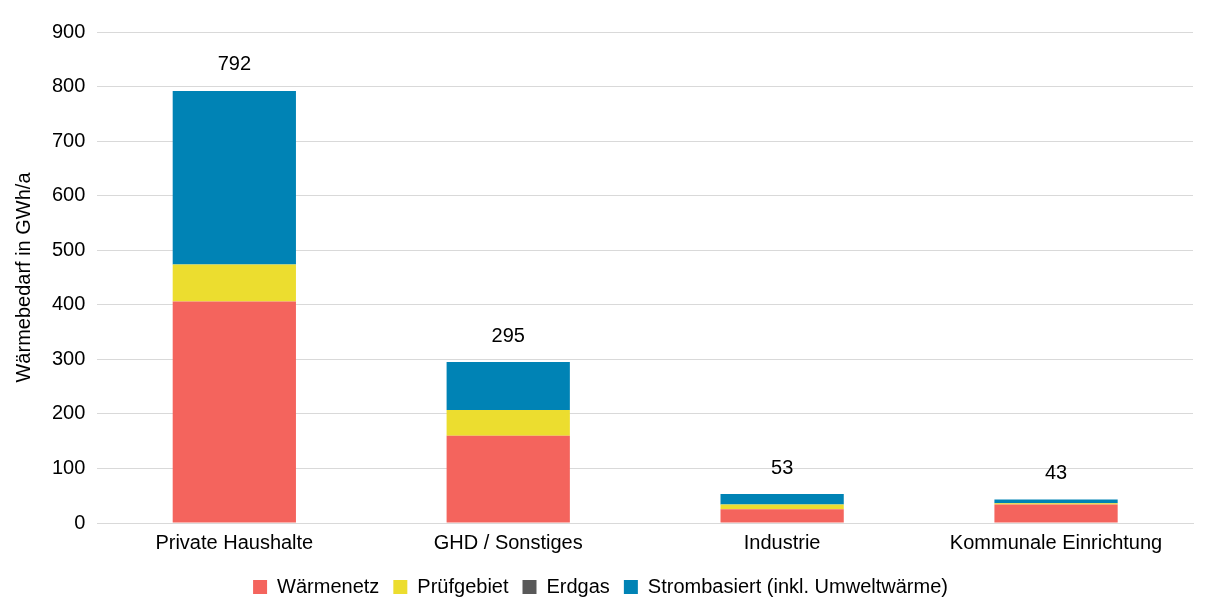  Describe the element at coordinates (68, 357) in the screenshot. I see `y-tick-label: 300` at that location.